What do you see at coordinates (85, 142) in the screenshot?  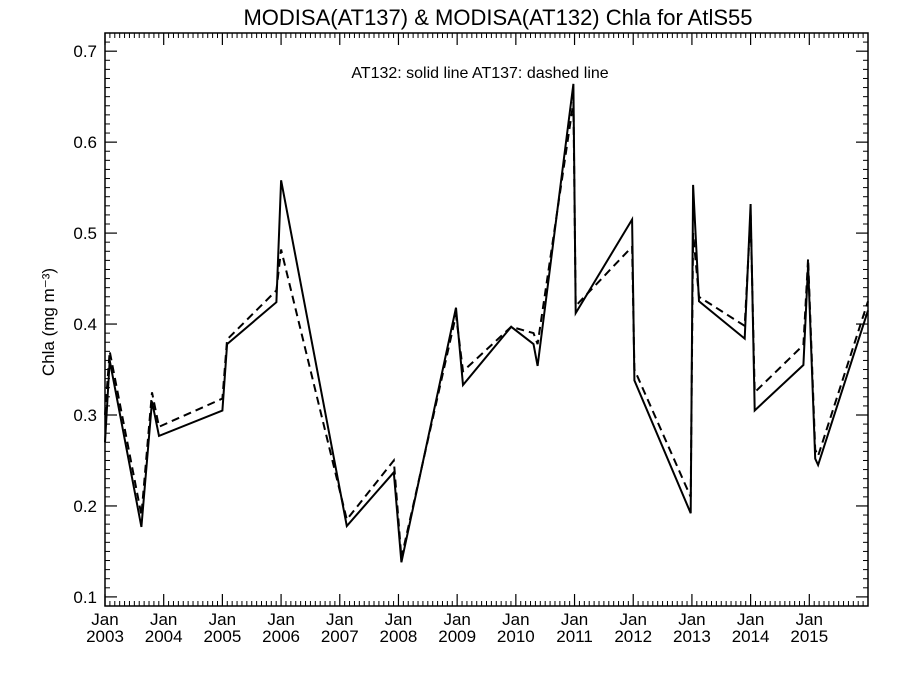 I see `y-tick-label: 0.6` at bounding box center [85, 142].